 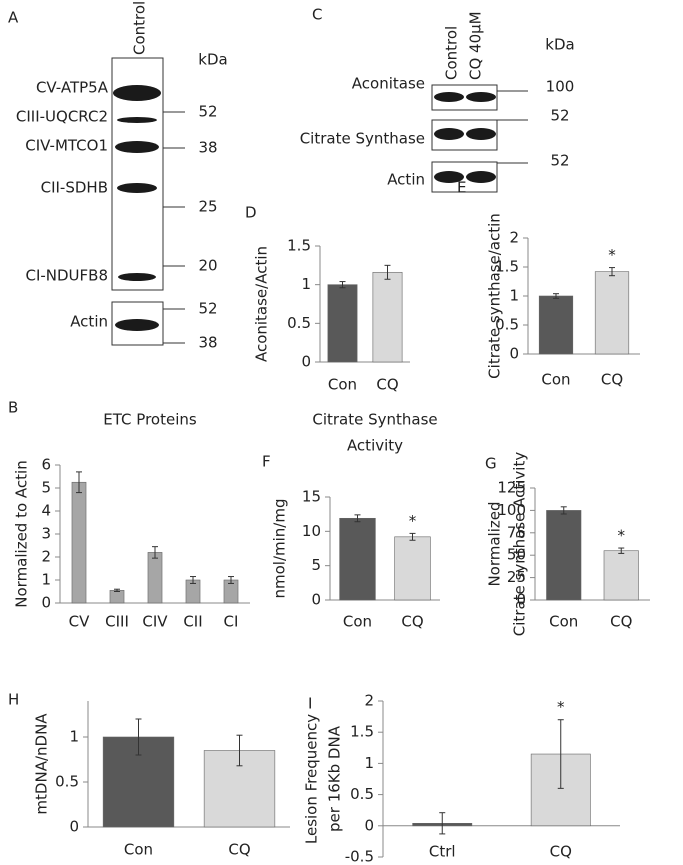 I want to click on chart-title: Activity, so click(x=375, y=446).